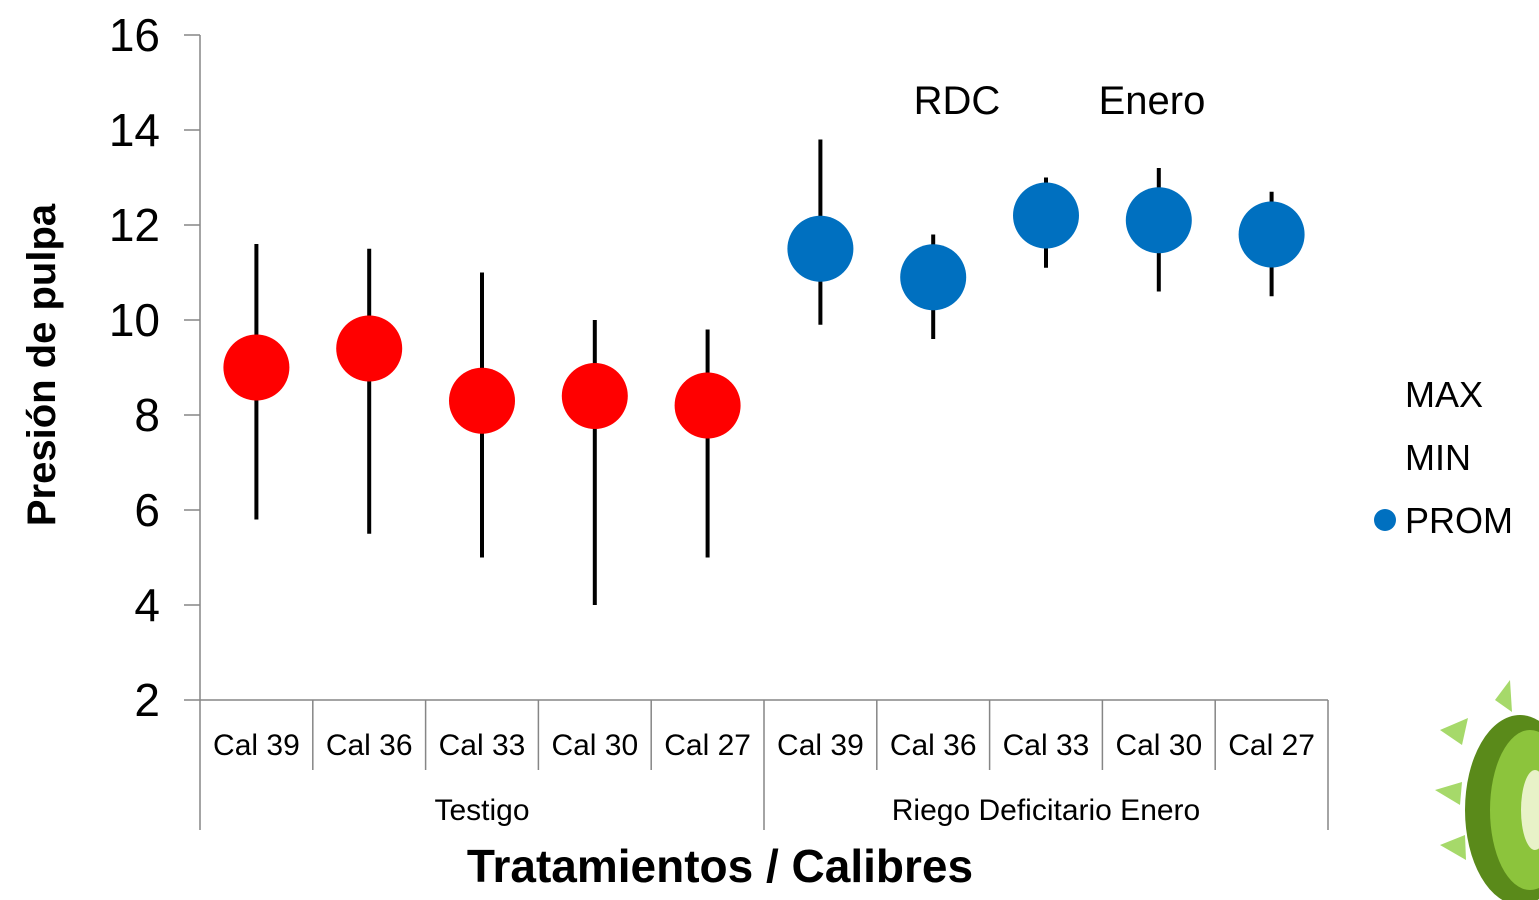  I want to click on y-tick-label: 6, so click(147, 510).